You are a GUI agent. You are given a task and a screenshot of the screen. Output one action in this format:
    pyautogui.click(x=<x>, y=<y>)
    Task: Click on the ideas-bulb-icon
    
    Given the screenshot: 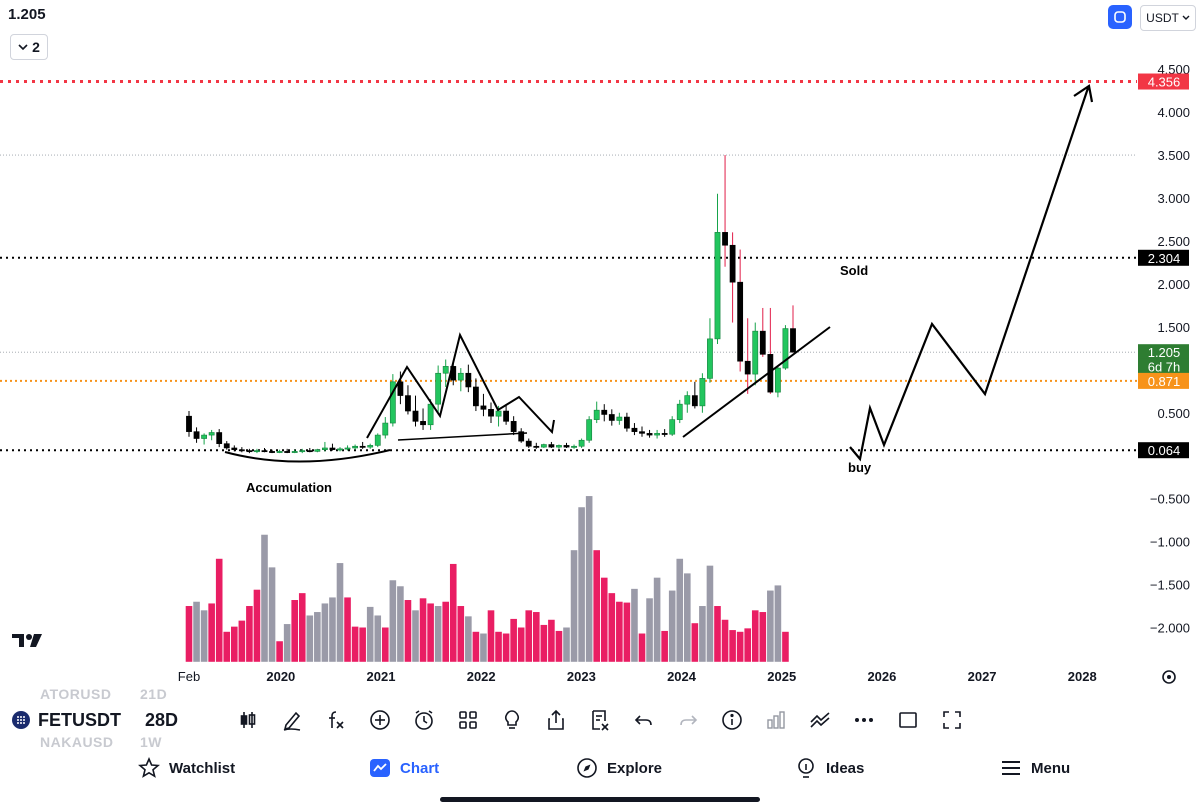 What is the action you would take?
    pyautogui.click(x=512, y=720)
    